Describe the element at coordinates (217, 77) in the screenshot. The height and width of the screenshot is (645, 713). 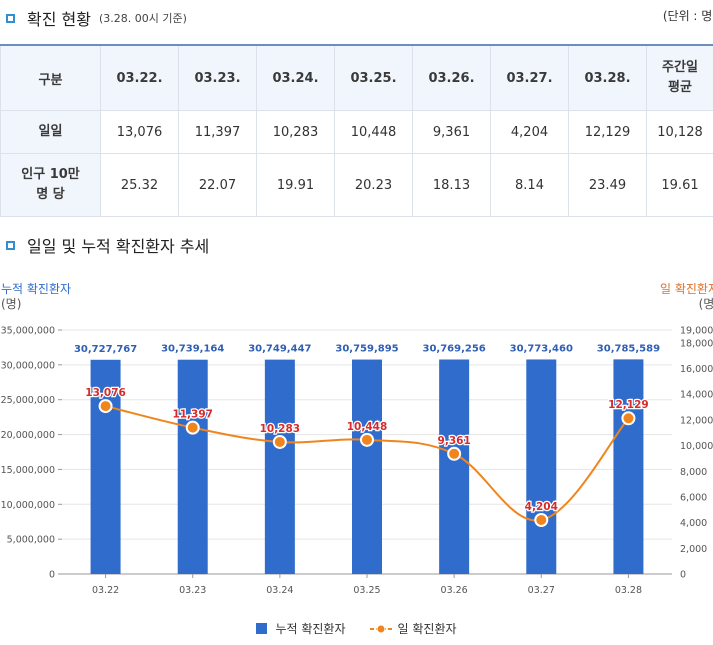
I see `table-header-cell: 03.23.` at that location.